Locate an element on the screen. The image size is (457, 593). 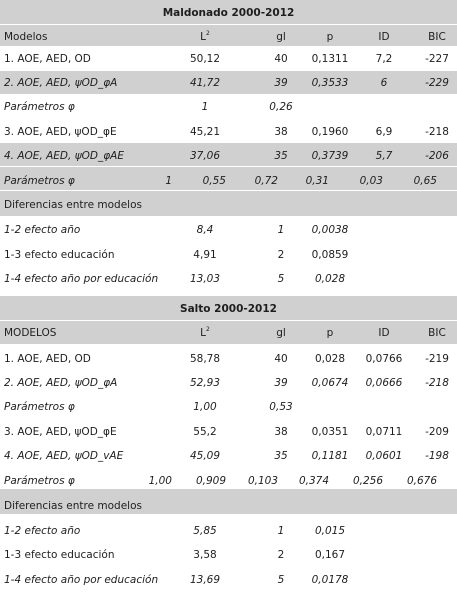
cell-id: 0,0666 is located at coordinates (384, 383).